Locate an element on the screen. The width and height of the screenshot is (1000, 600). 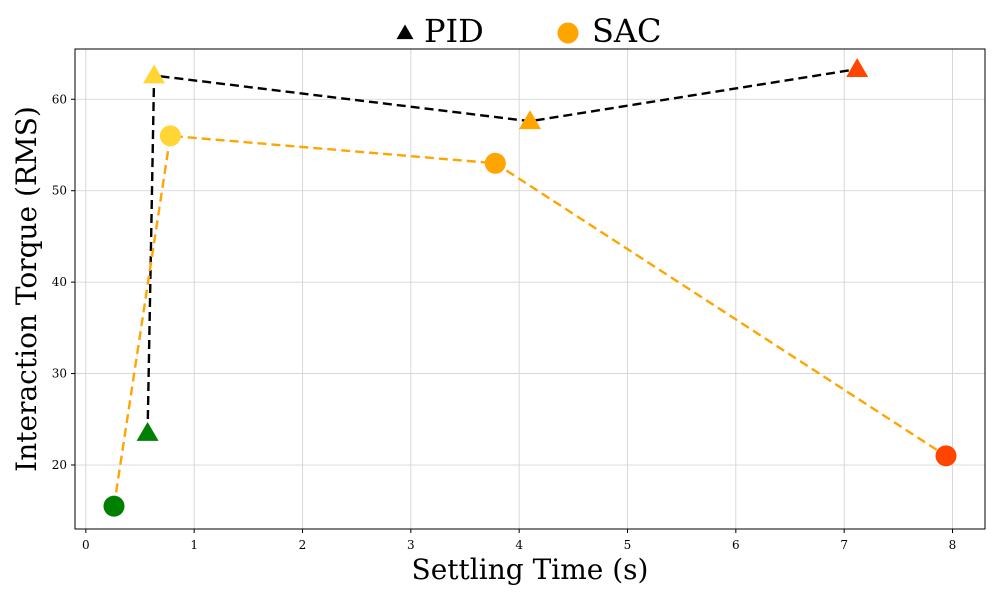
y-tick-label: 20 is located at coordinates (59, 465).